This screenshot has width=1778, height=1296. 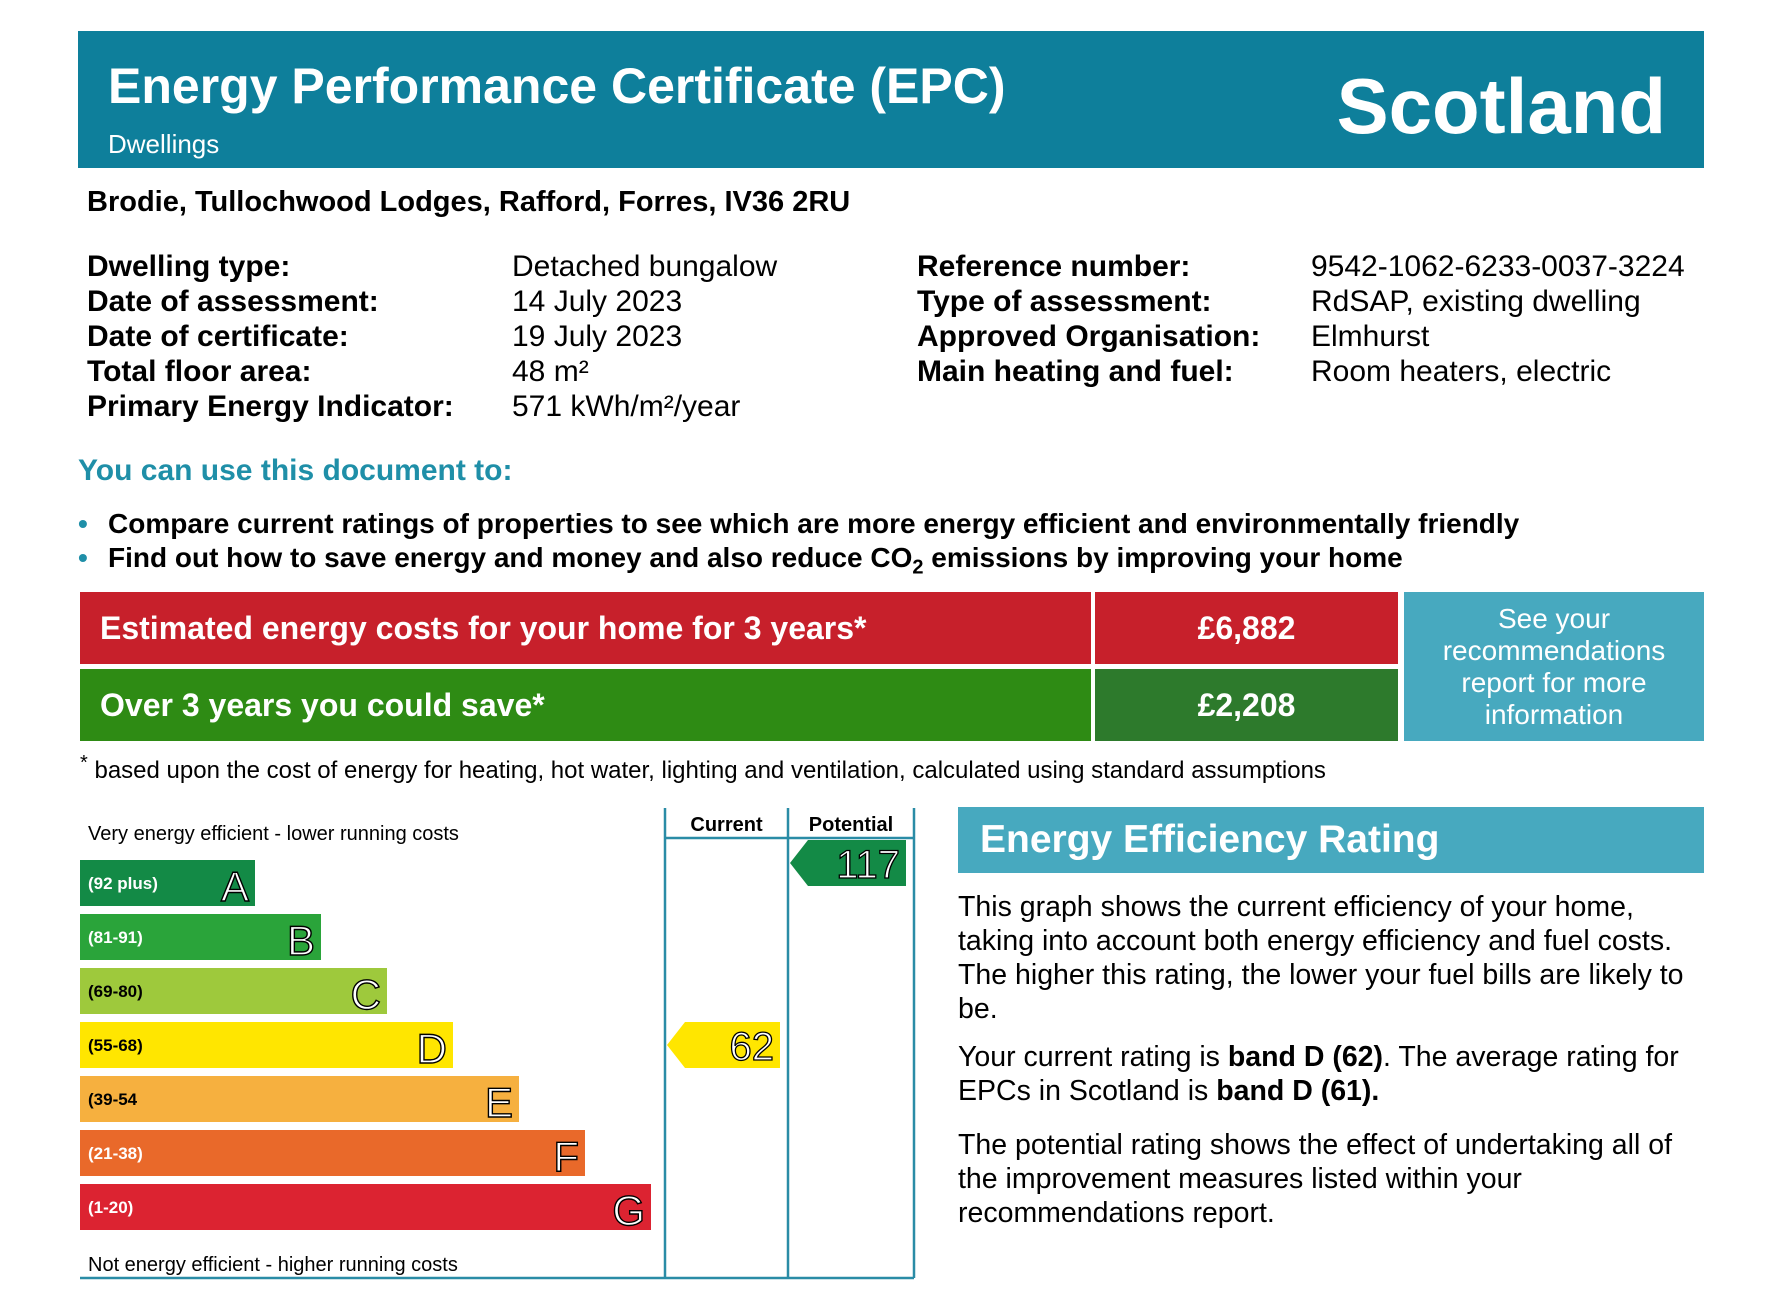 I want to click on band-letter-g: G, so click(x=628, y=1210).